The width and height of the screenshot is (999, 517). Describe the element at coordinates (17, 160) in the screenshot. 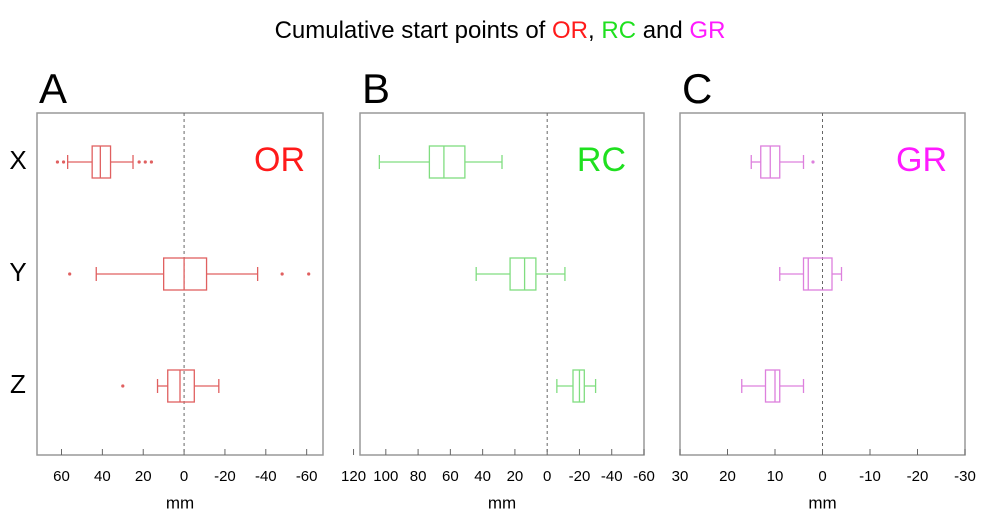

I see `row-label: X` at that location.